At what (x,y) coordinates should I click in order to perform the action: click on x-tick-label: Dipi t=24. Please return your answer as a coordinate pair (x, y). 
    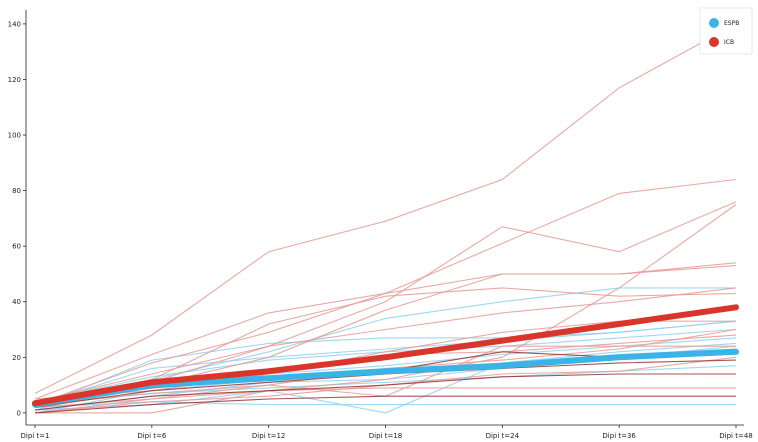
    Looking at the image, I should click on (503, 436).